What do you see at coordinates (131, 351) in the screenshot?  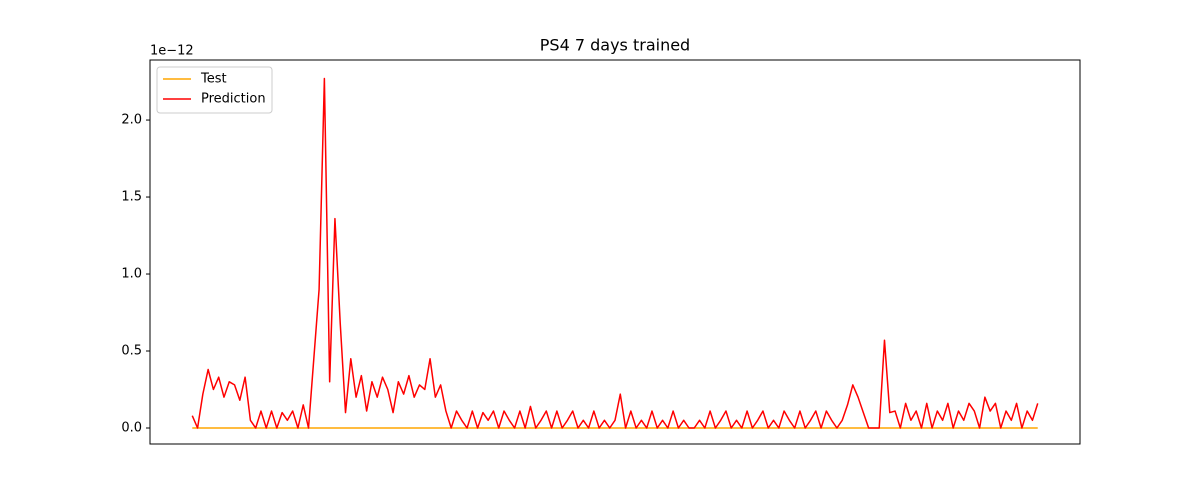 I see `y-tick-label: 0.5` at bounding box center [131, 351].